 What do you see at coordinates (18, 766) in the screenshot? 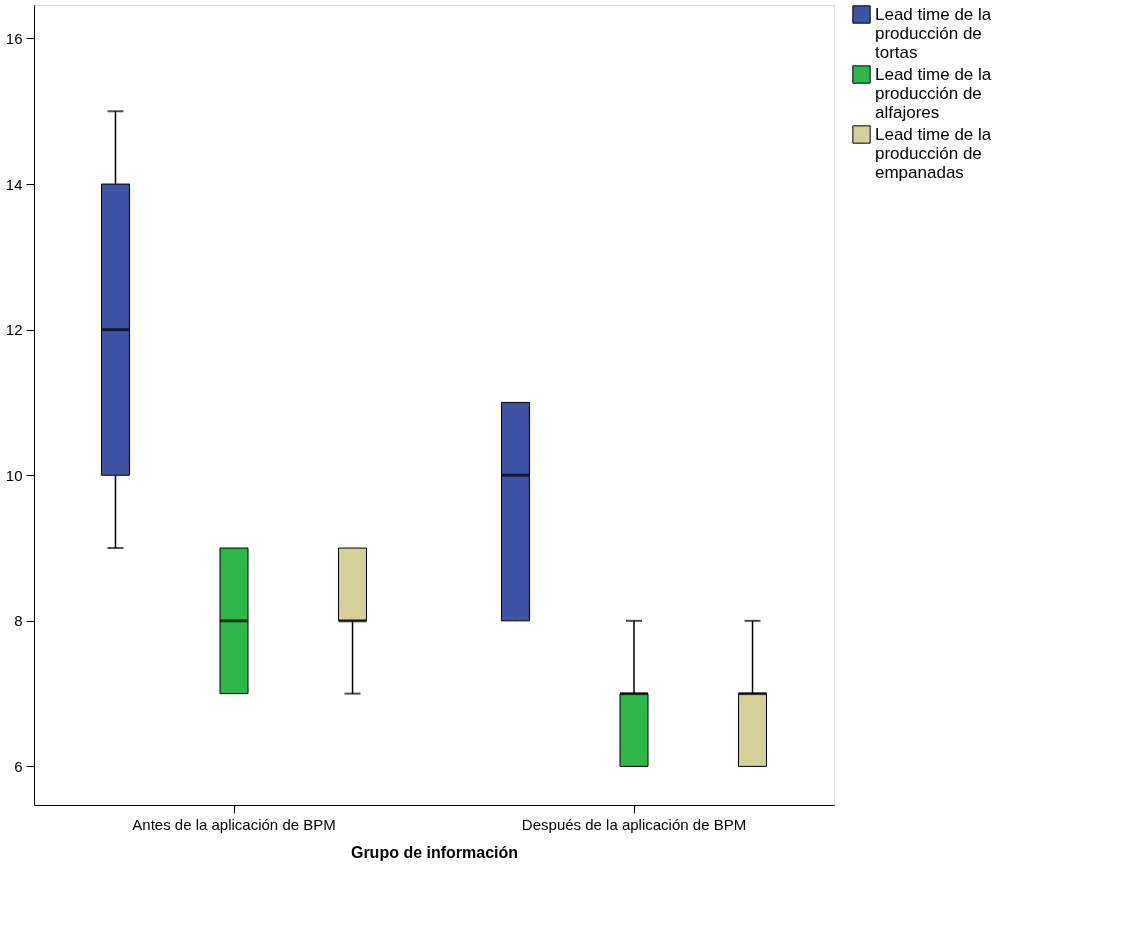
I see `y-tick-label: 6` at bounding box center [18, 766].